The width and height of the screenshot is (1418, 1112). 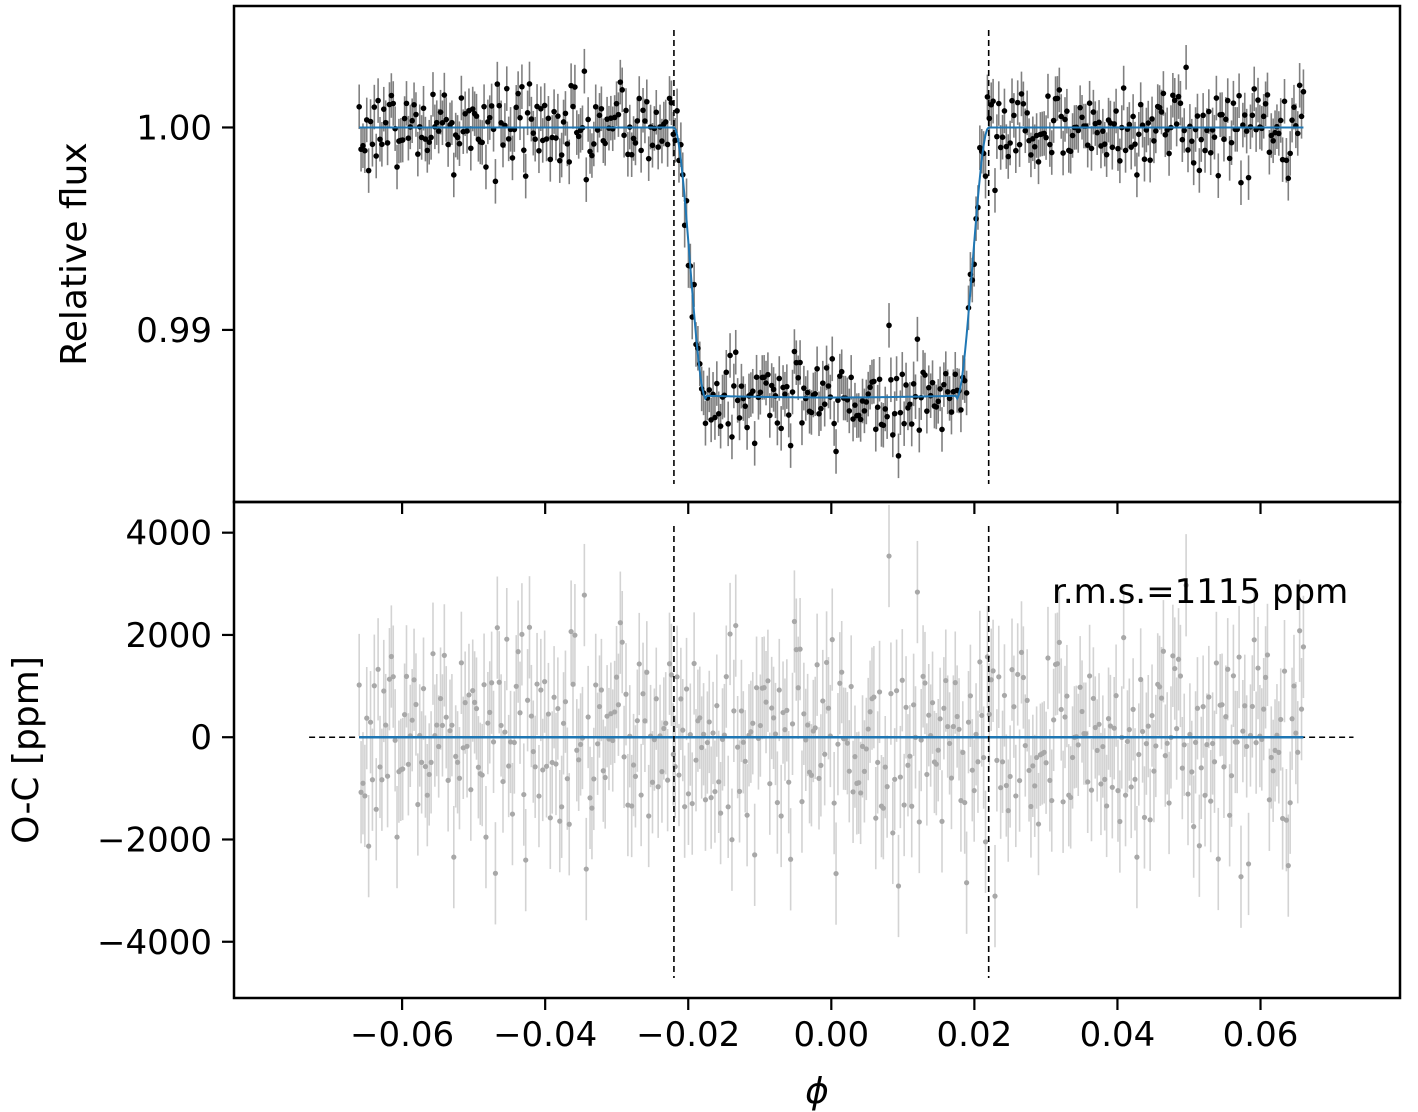 I want to click on x-tick-label: 0.04, so click(x=1118, y=1035).